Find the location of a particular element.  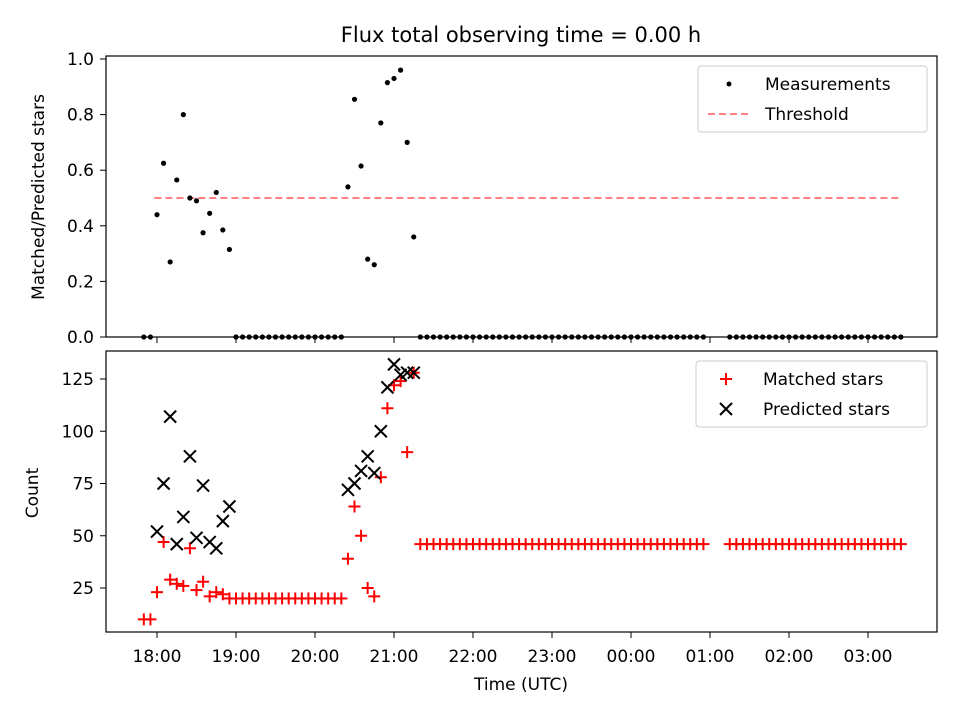

bottom-legend-box is located at coordinates (811, 394).